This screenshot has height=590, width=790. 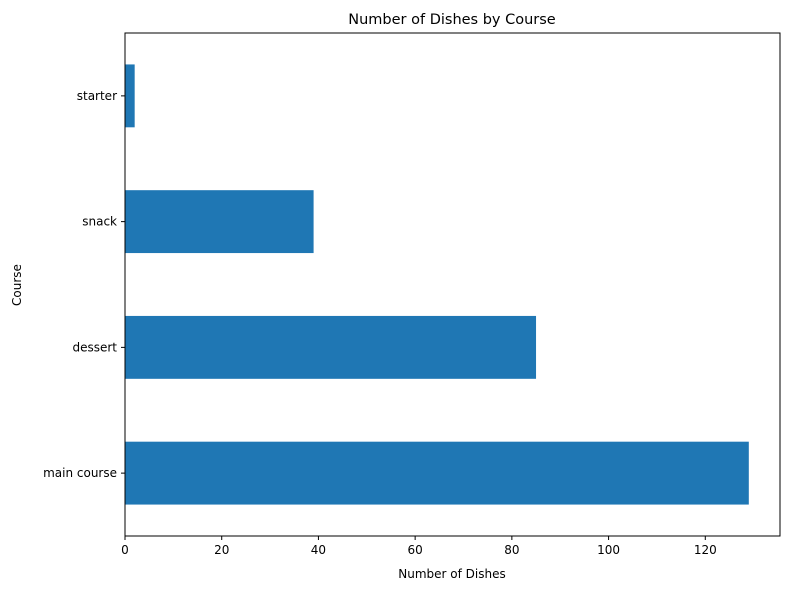 What do you see at coordinates (84, 284) in the screenshot?
I see `y-axis-ticks: main course dessert snack starter` at bounding box center [84, 284].